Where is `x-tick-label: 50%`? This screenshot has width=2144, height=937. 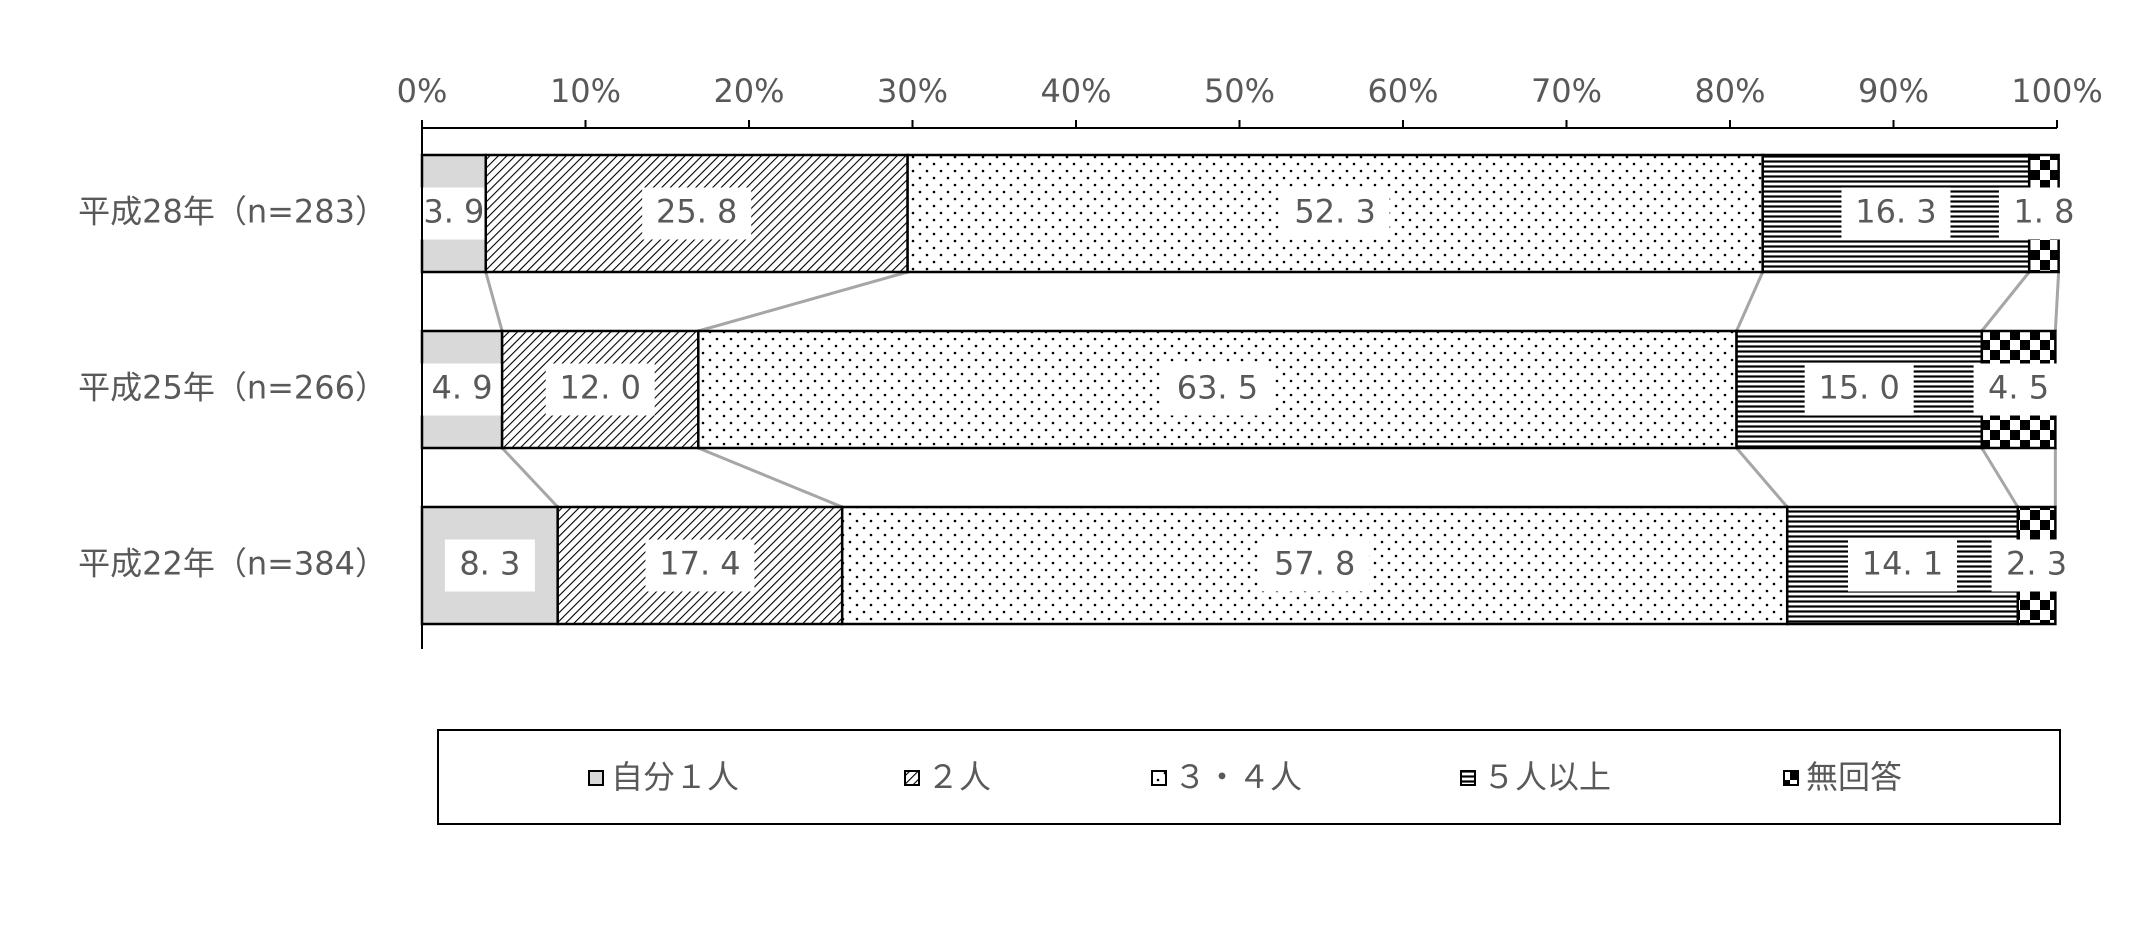
x-tick-label: 50% is located at coordinates (1239, 91).